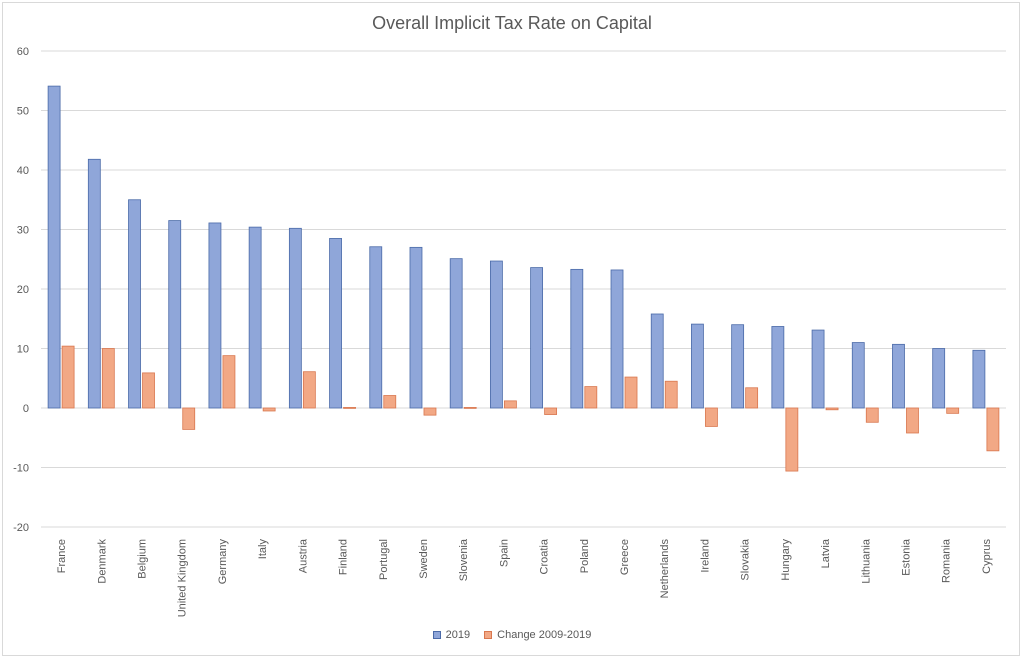  I want to click on x-tick-label: Sweden, so click(424, 559).